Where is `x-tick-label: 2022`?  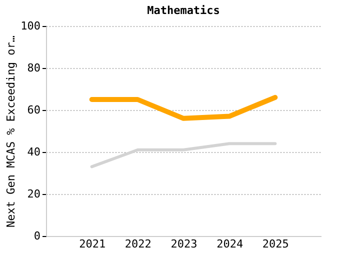 x-tick-label: 2022 is located at coordinates (138, 244).